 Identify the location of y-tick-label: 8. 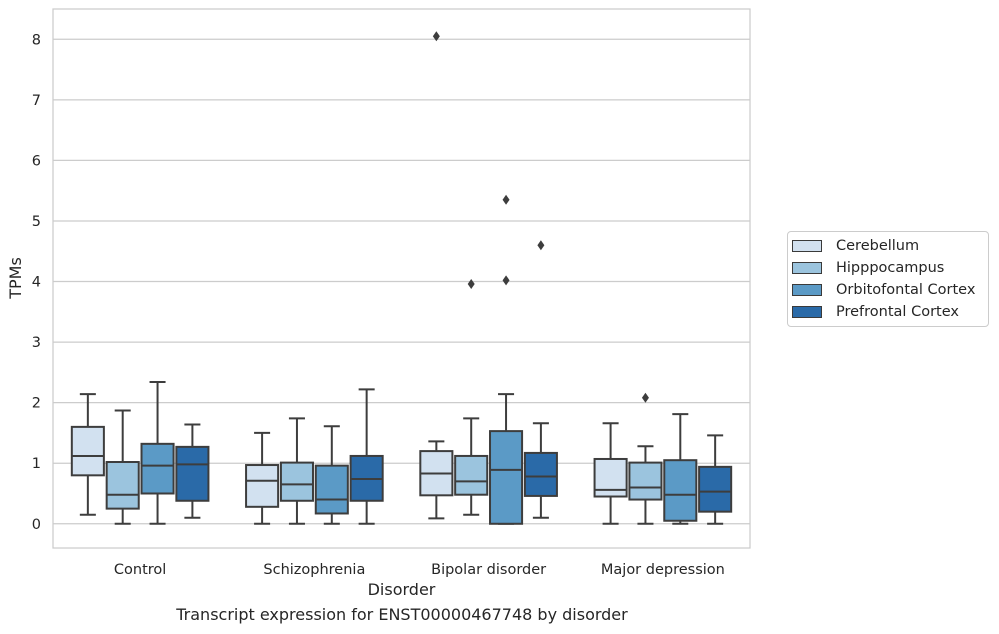
(36, 40).